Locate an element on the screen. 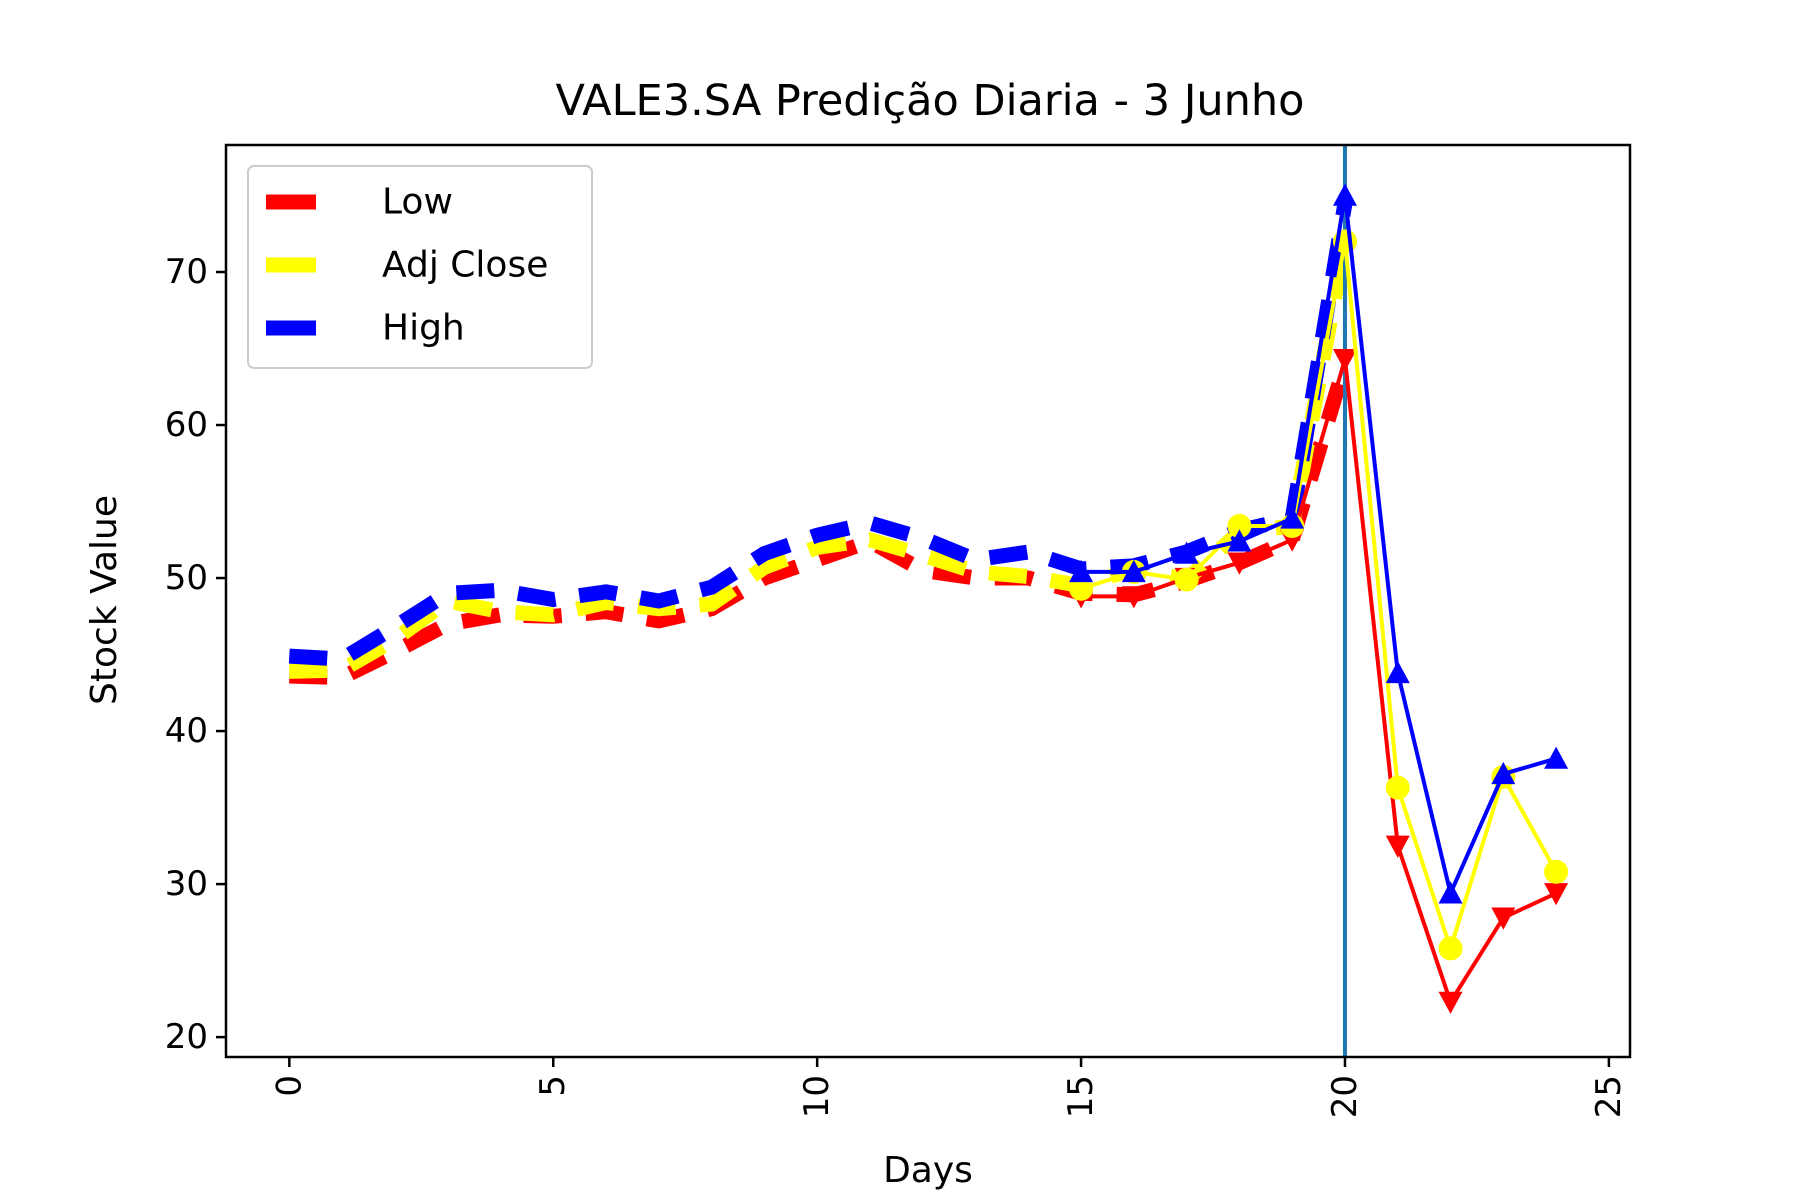  x-tick-label: 20 is located at coordinates (1345, 1096).